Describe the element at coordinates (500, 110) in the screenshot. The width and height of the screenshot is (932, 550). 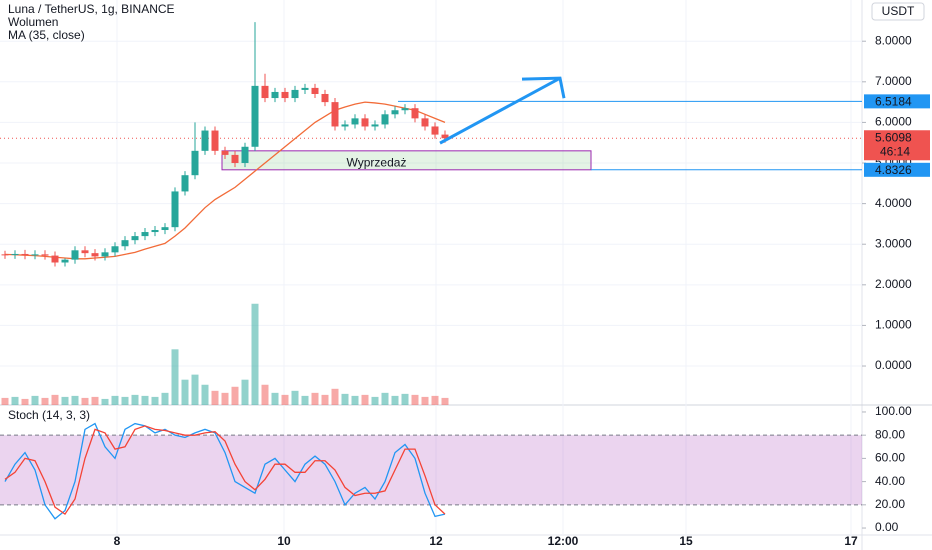
I see `arrow-line` at that location.